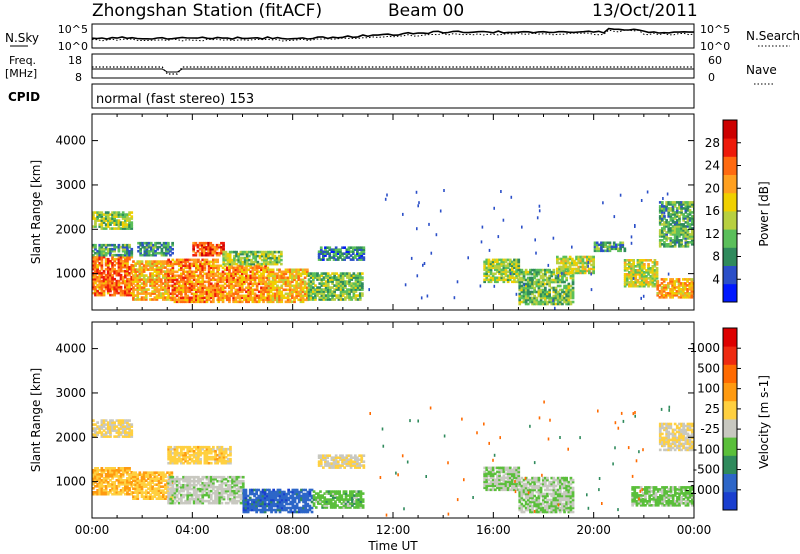  Describe the element at coordinates (761, 70) in the screenshot. I see `nave-label: Nave` at that location.